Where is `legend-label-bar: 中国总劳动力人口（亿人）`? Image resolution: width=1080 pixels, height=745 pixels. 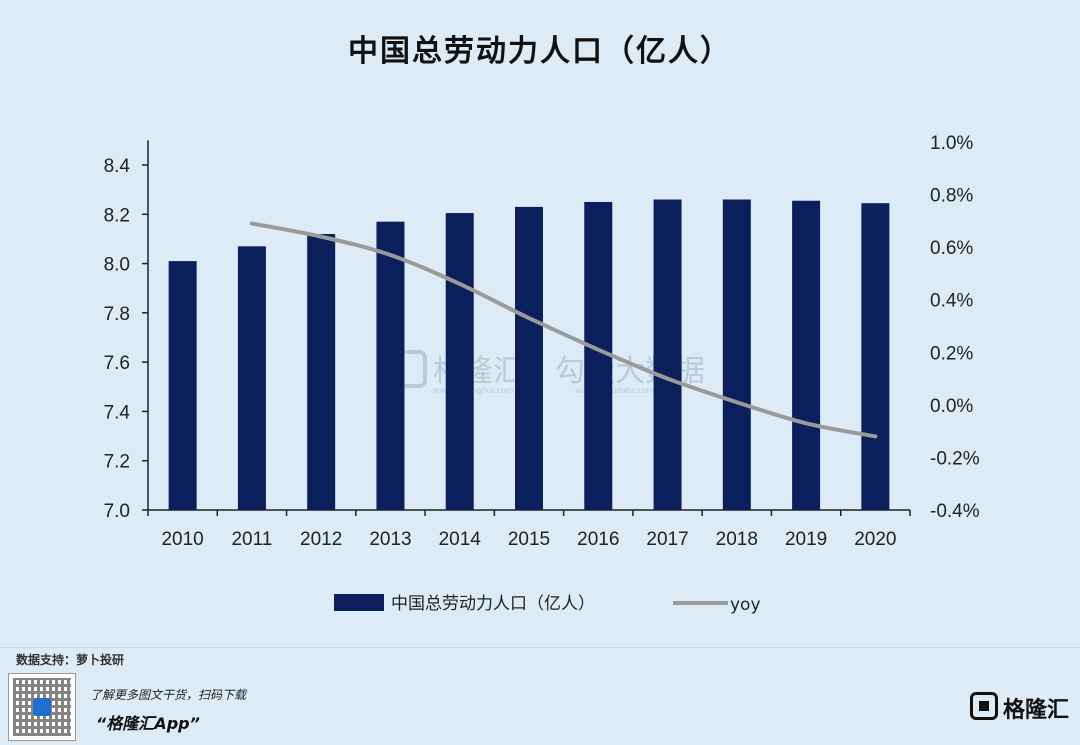
legend-label-bar: 中国总劳动力人口（亿人） is located at coordinates (493, 604).